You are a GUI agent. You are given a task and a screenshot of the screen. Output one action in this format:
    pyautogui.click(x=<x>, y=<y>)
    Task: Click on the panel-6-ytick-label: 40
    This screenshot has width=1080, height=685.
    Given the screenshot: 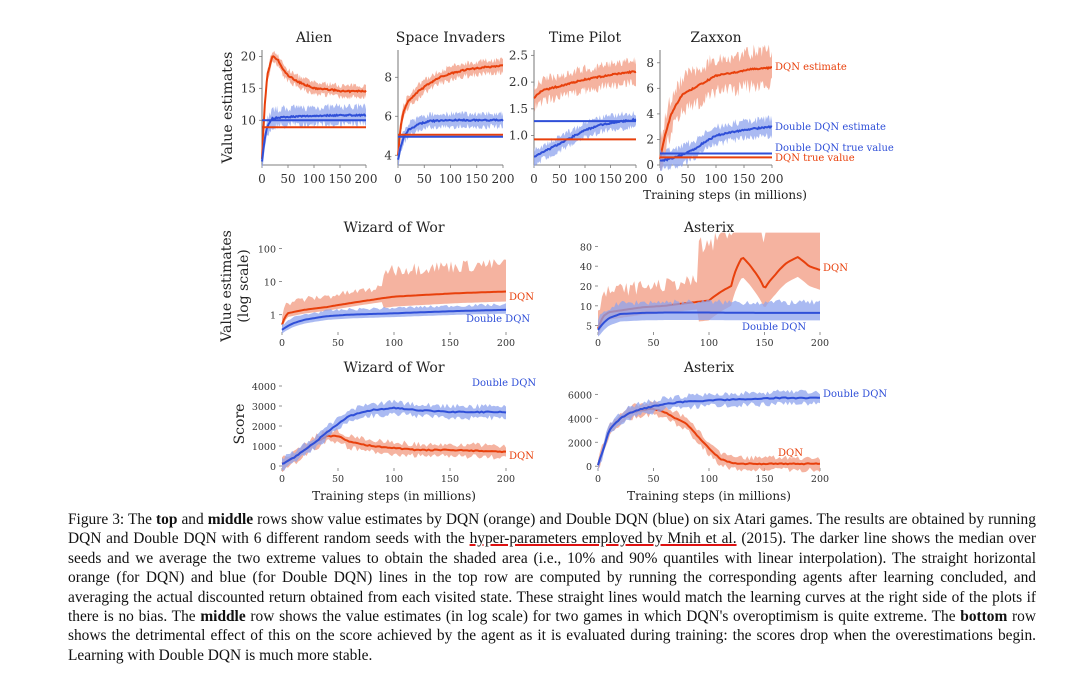 What is the action you would take?
    pyautogui.click(x=586, y=267)
    